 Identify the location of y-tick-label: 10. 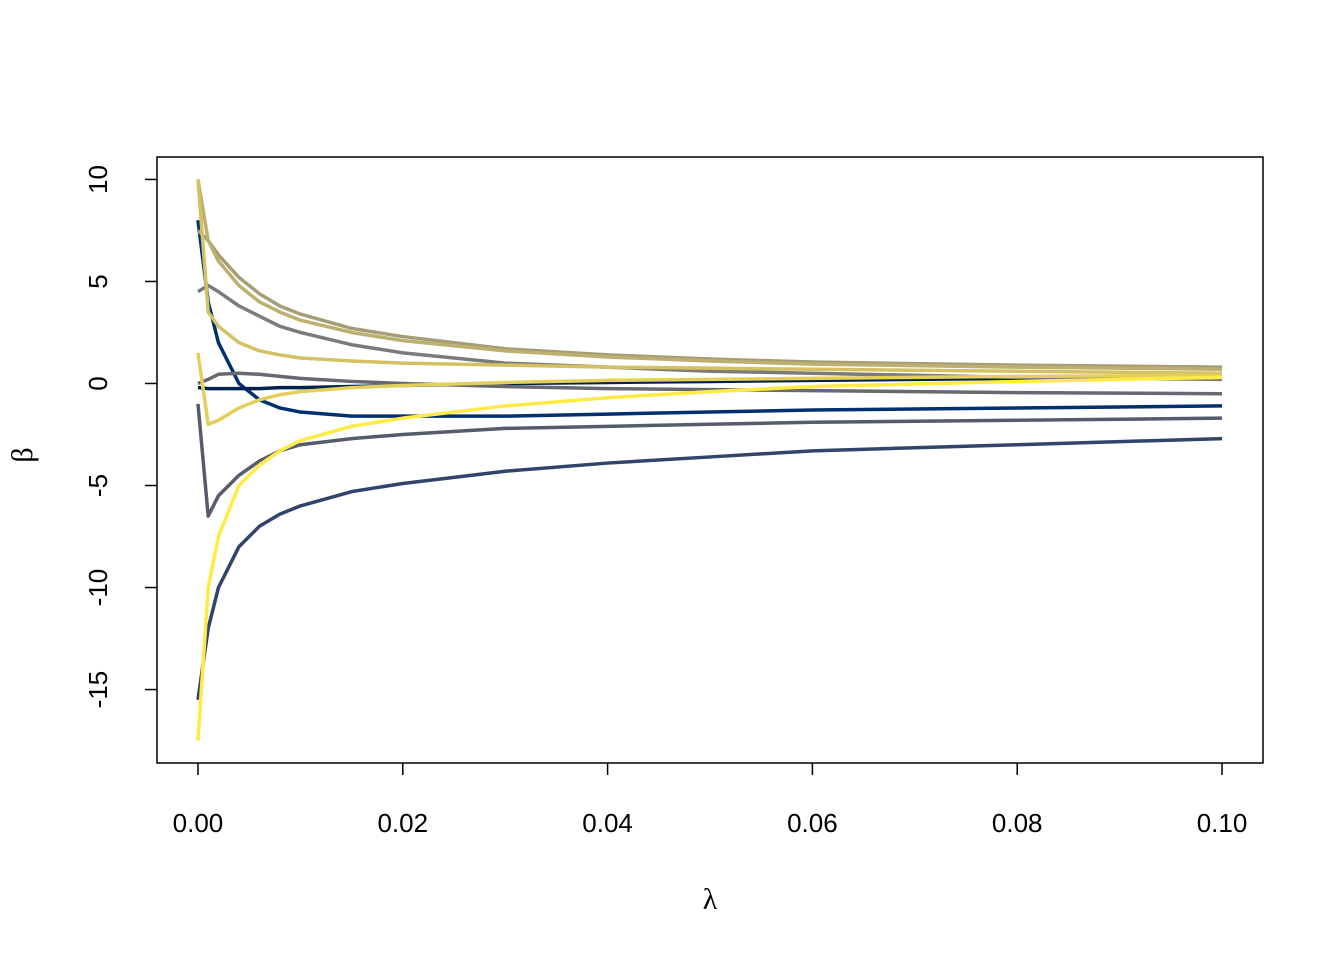
(98, 179).